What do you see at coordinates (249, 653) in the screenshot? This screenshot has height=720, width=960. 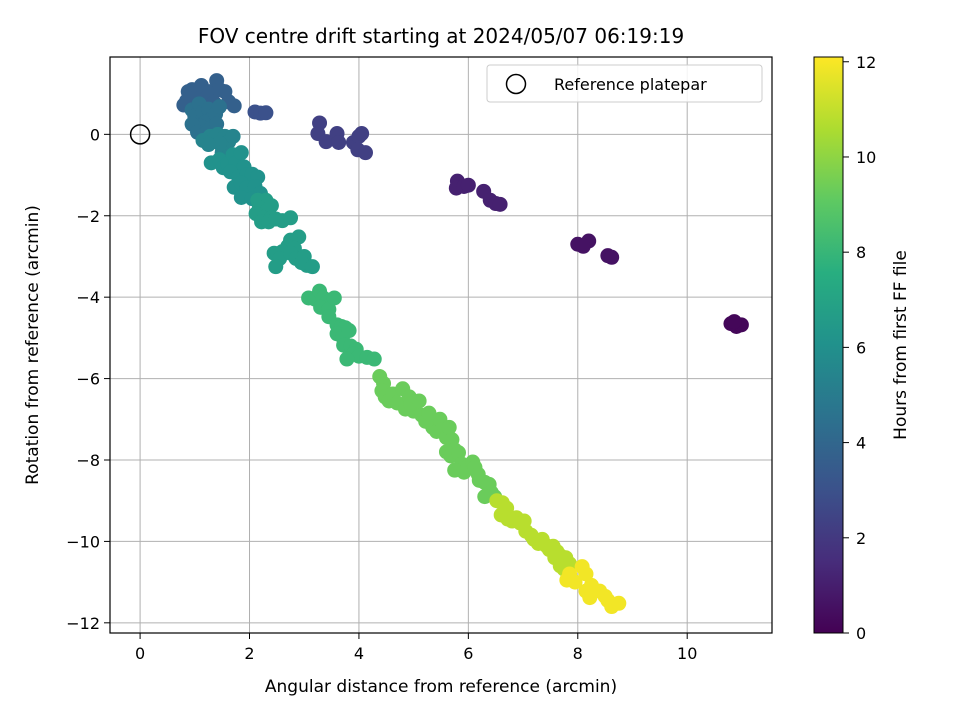 I see `x-tick-label: 2` at bounding box center [249, 653].